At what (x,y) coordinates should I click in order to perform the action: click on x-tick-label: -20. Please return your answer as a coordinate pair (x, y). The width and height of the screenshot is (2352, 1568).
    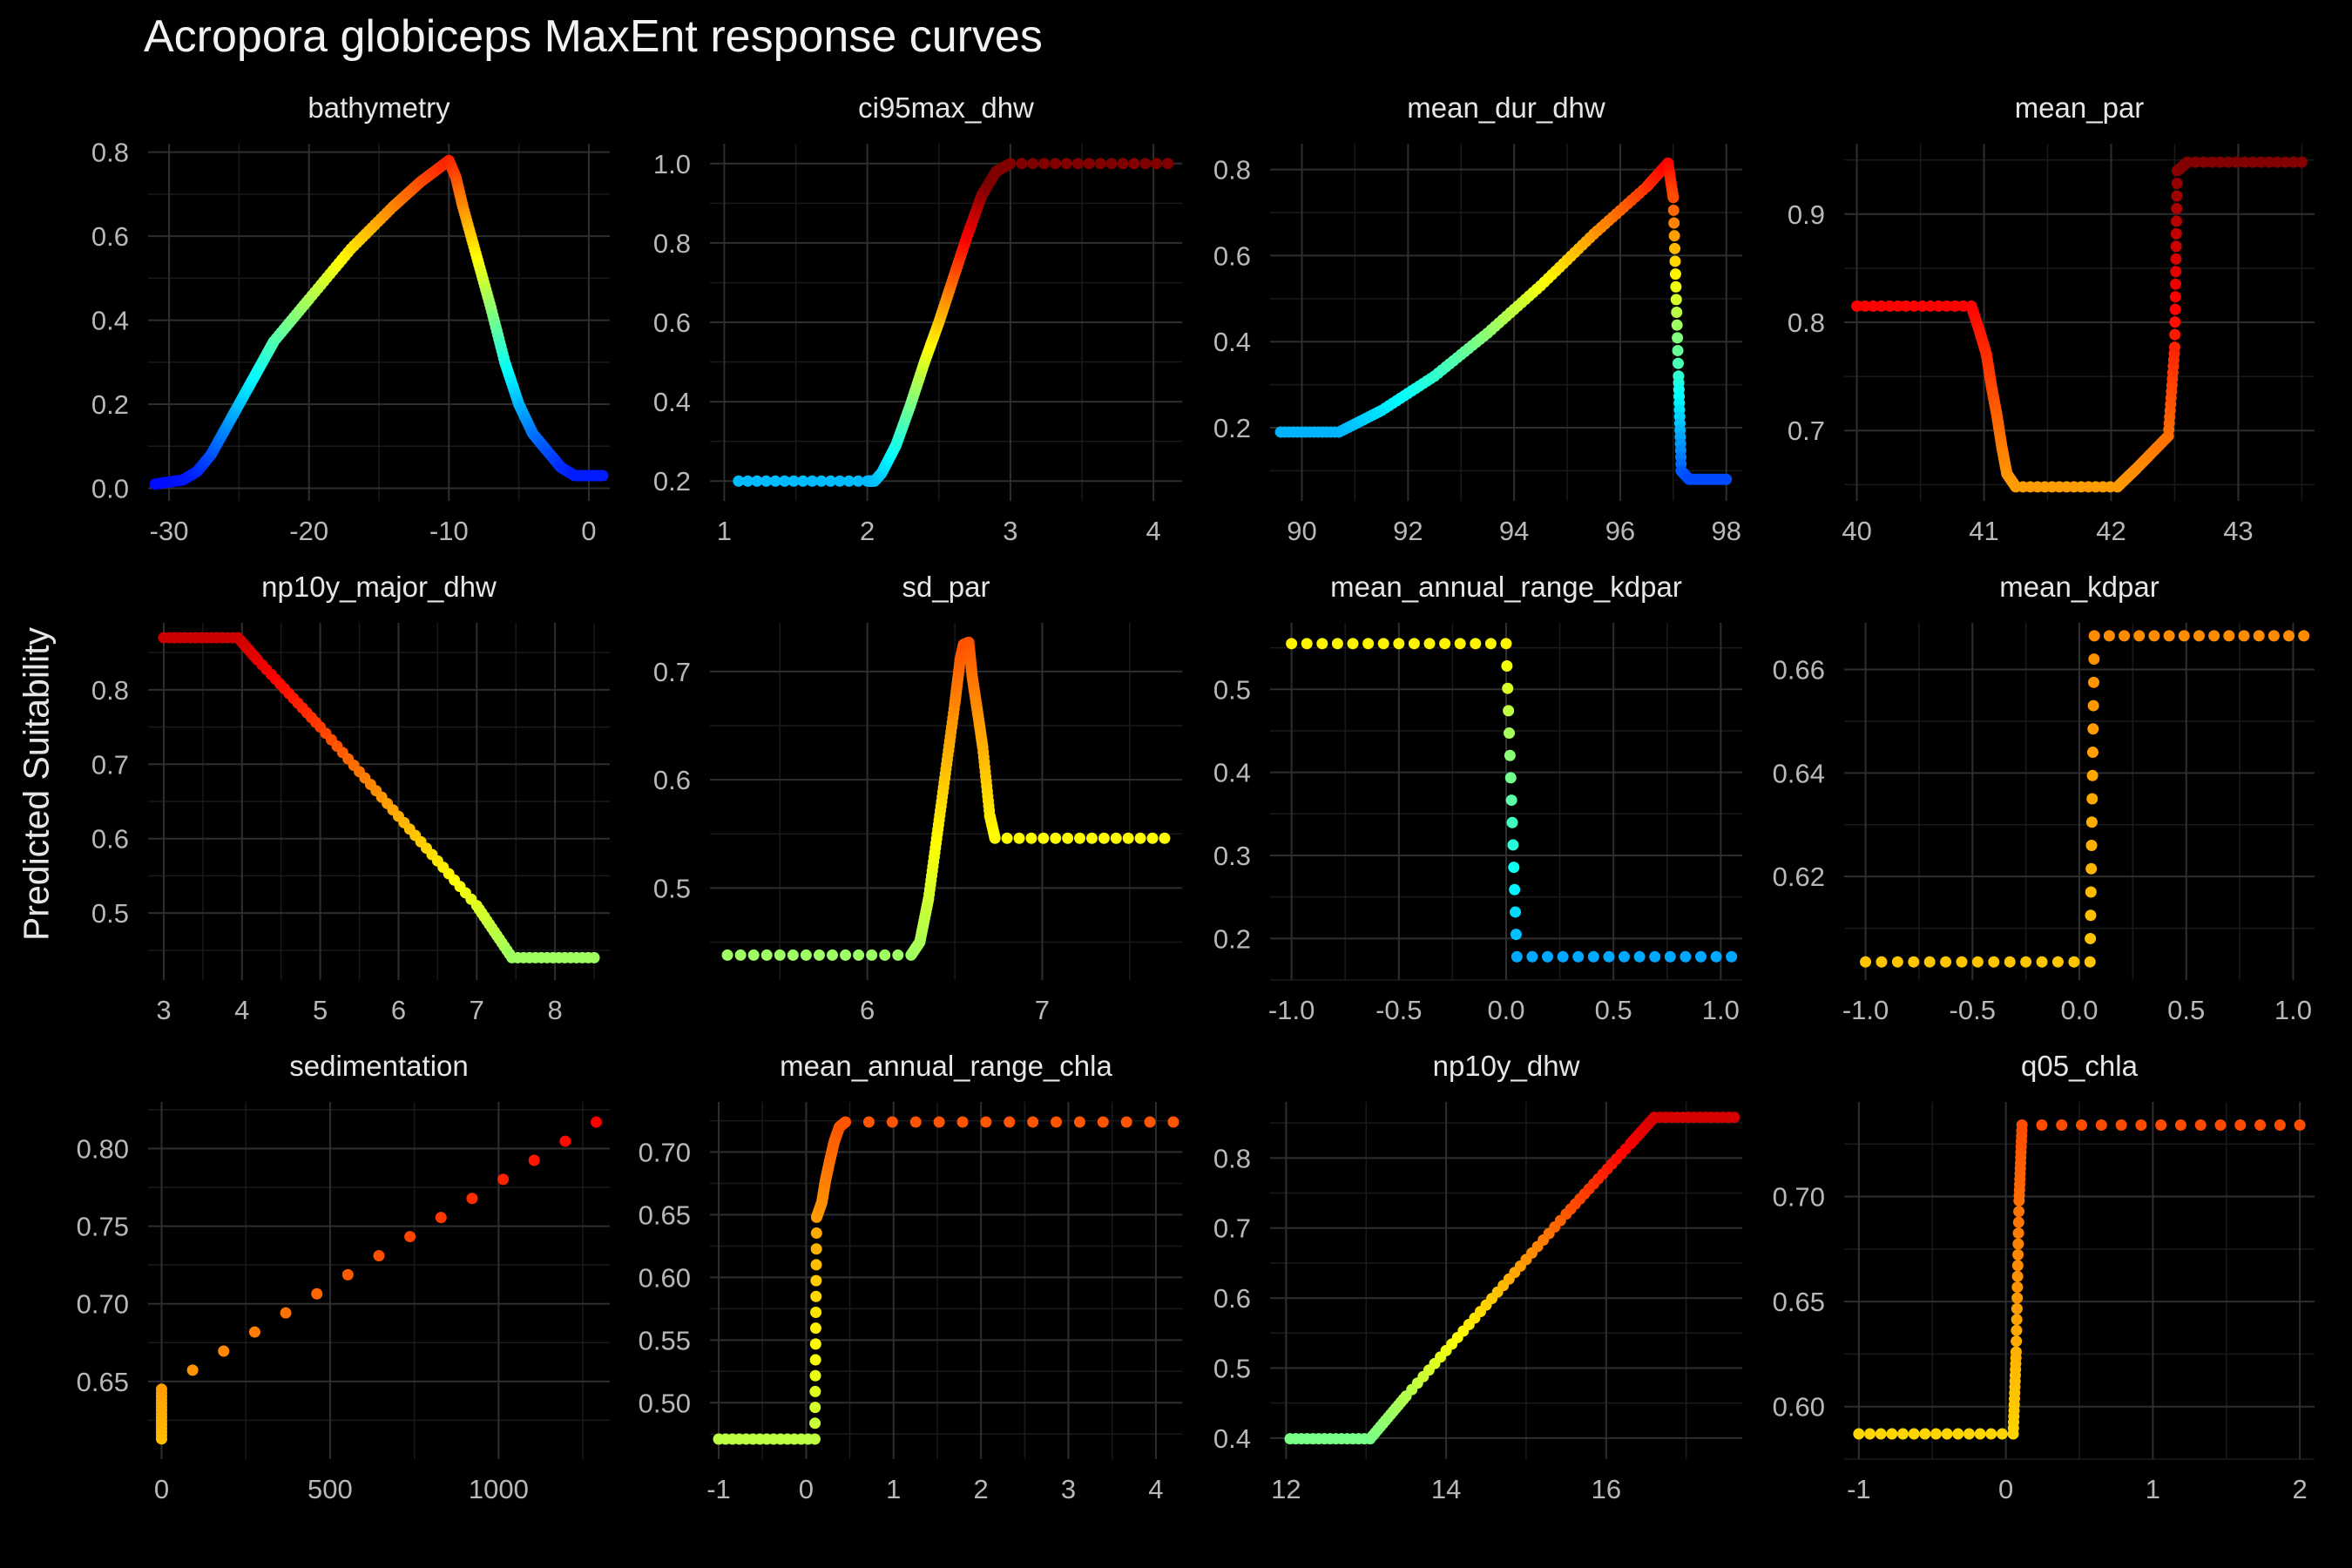
    Looking at the image, I should click on (308, 531).